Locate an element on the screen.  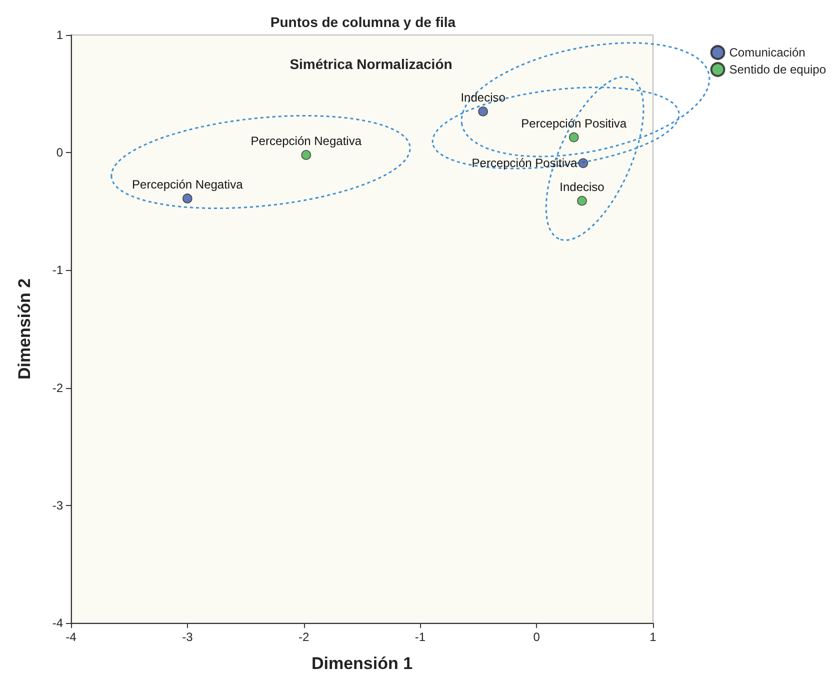
y-tick-label: 1 is located at coordinates (60, 35).